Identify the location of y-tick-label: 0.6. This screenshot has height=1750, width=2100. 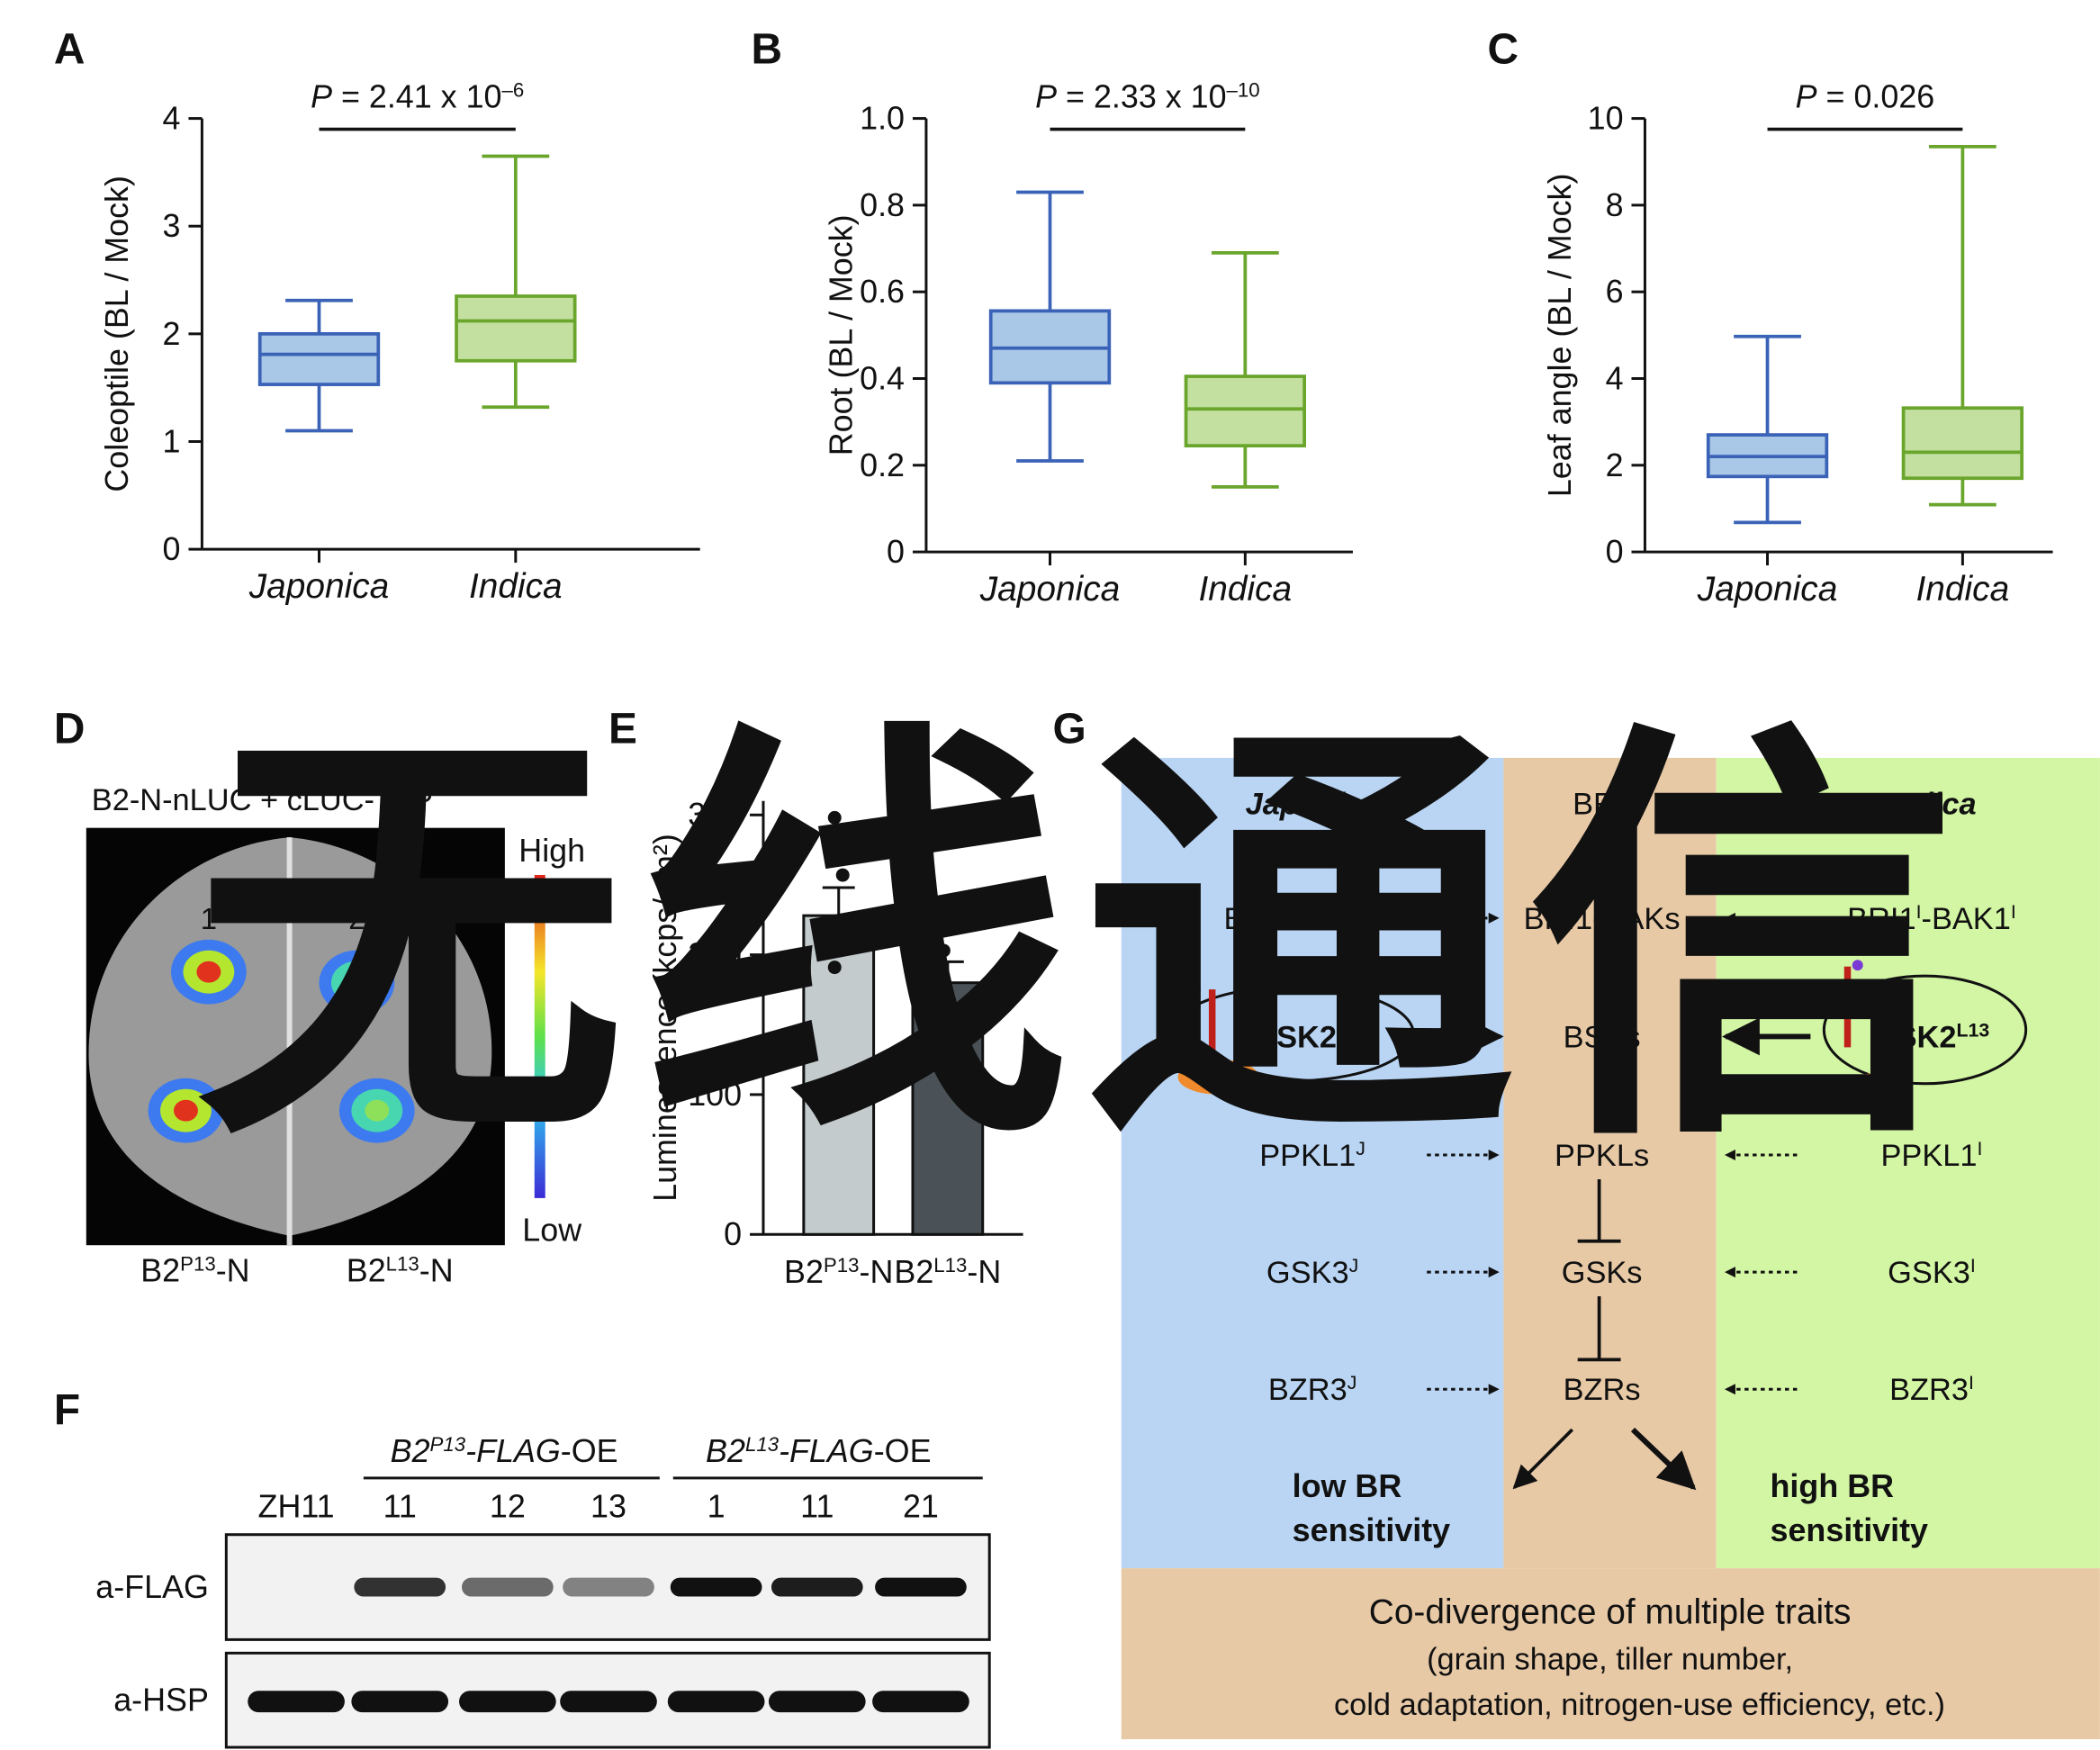
(882, 292).